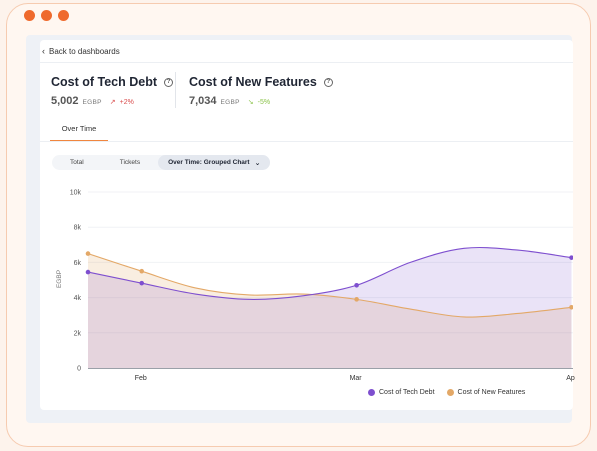 The image size is (597, 451). What do you see at coordinates (104, 82) in the screenshot?
I see `metric-title: Cost of Tech Debt` at bounding box center [104, 82].